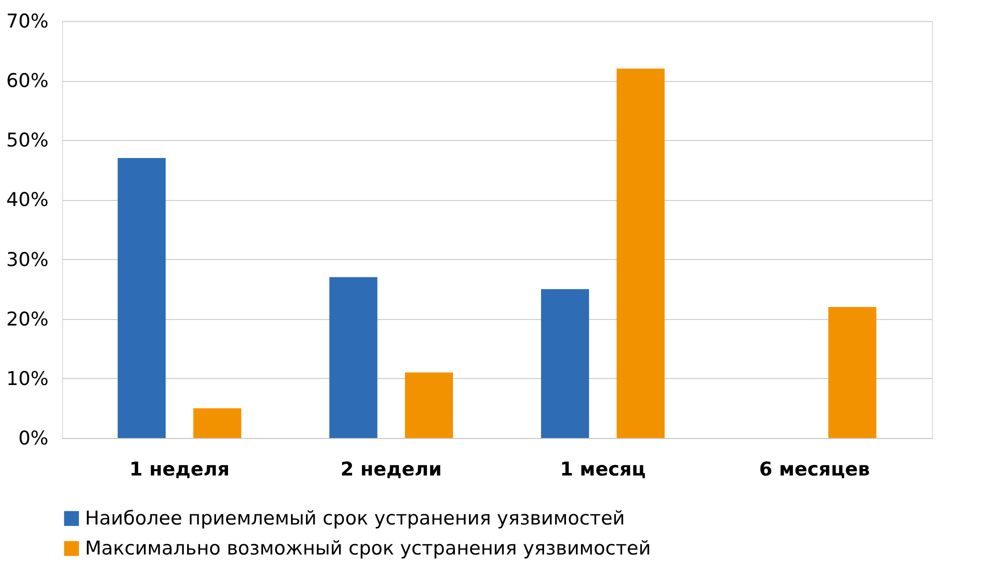 The height and width of the screenshot is (579, 1000). What do you see at coordinates (27, 141) in the screenshot?
I see `y-tick-label: 50%` at bounding box center [27, 141].